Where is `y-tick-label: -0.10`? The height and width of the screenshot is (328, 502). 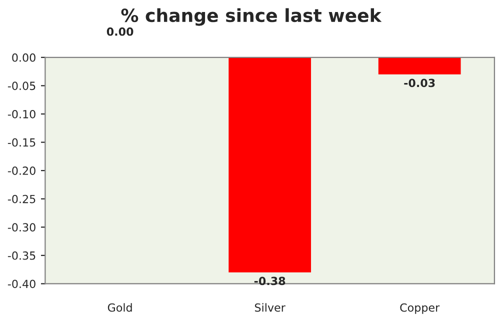 y-tick-label: -0.10 is located at coordinates (22, 114).